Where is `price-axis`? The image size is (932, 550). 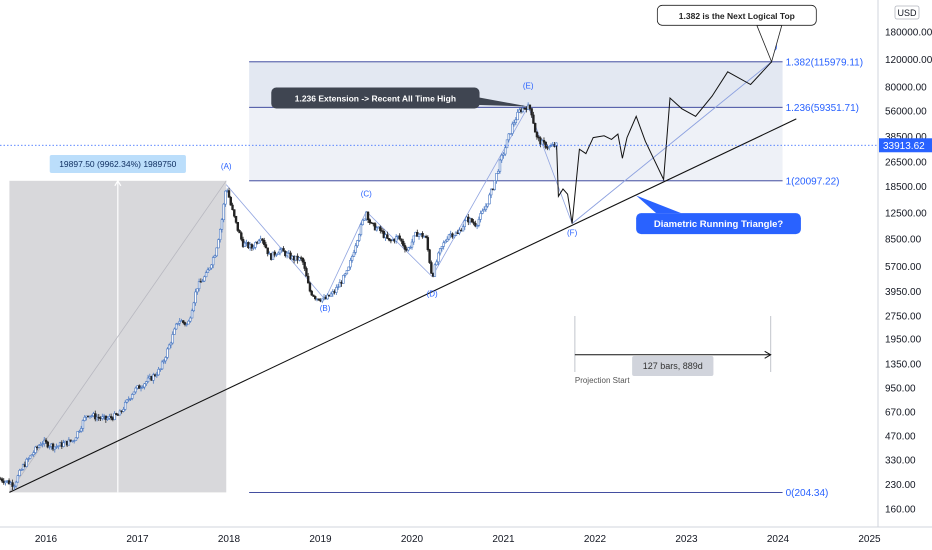 price-axis is located at coordinates (905, 275).